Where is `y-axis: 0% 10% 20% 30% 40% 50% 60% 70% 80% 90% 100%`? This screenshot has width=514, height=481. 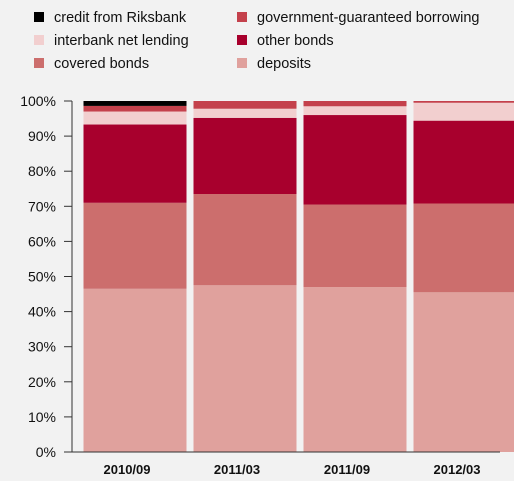 y-axis: 0% 10% 20% 30% 40% 50% 60% 70% 80% 90% 100% is located at coordinates (46, 276).